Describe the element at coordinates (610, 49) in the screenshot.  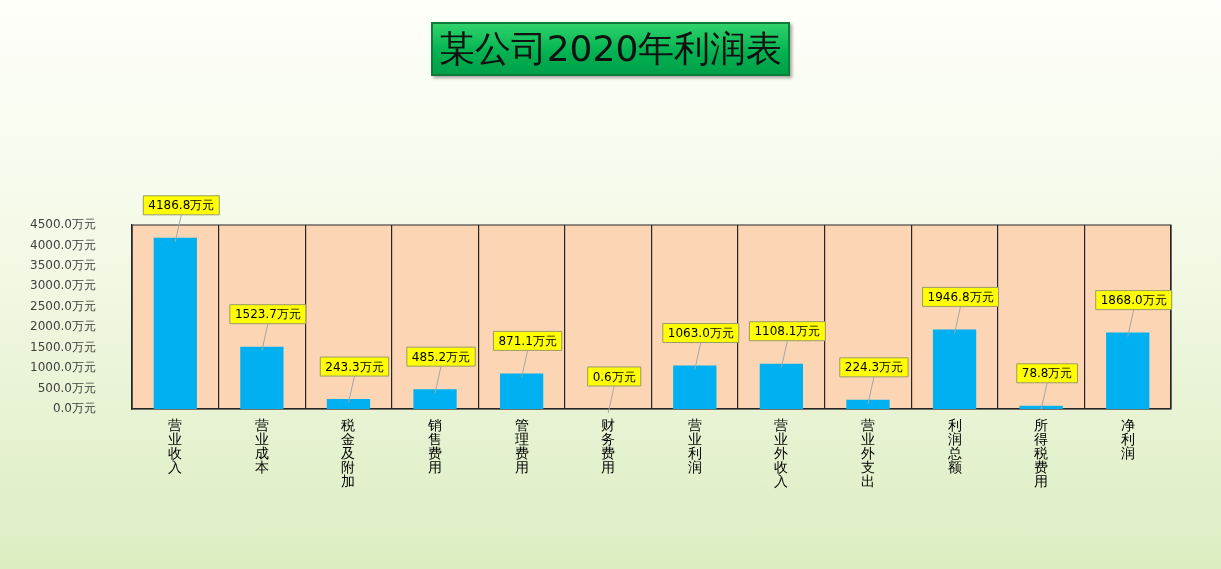
I see `chart-title: 某公司2020年利润表` at that location.